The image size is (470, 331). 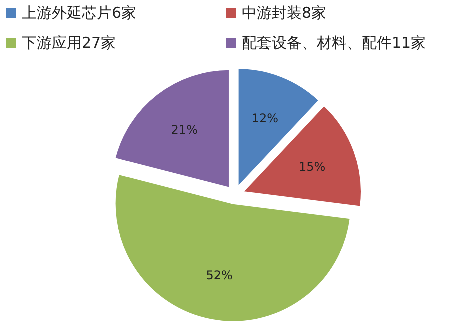 What do you see at coordinates (219, 275) in the screenshot?
I see `data-label: 52%` at bounding box center [219, 275].